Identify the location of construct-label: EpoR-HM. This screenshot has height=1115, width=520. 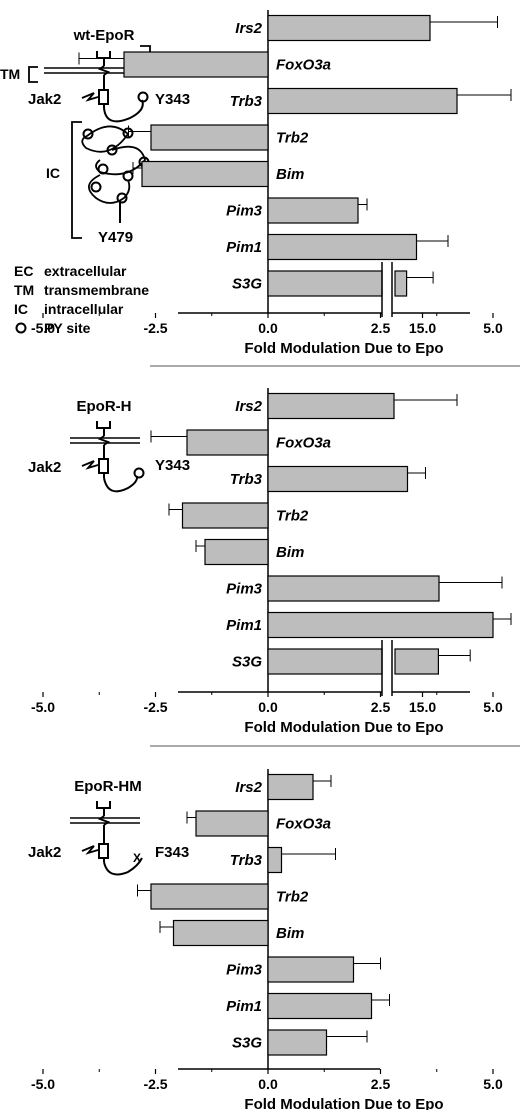
(108, 786).